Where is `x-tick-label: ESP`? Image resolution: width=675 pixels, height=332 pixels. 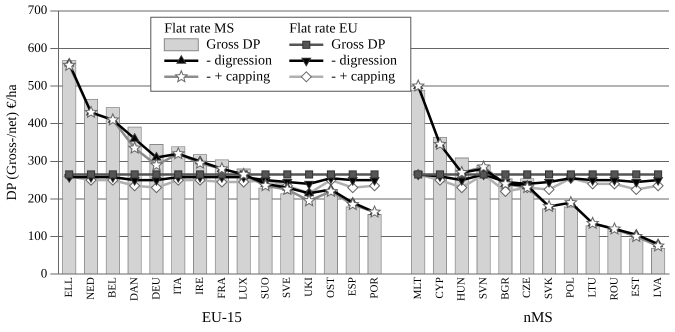 x-tick-label: ESP is located at coordinates (352, 286).